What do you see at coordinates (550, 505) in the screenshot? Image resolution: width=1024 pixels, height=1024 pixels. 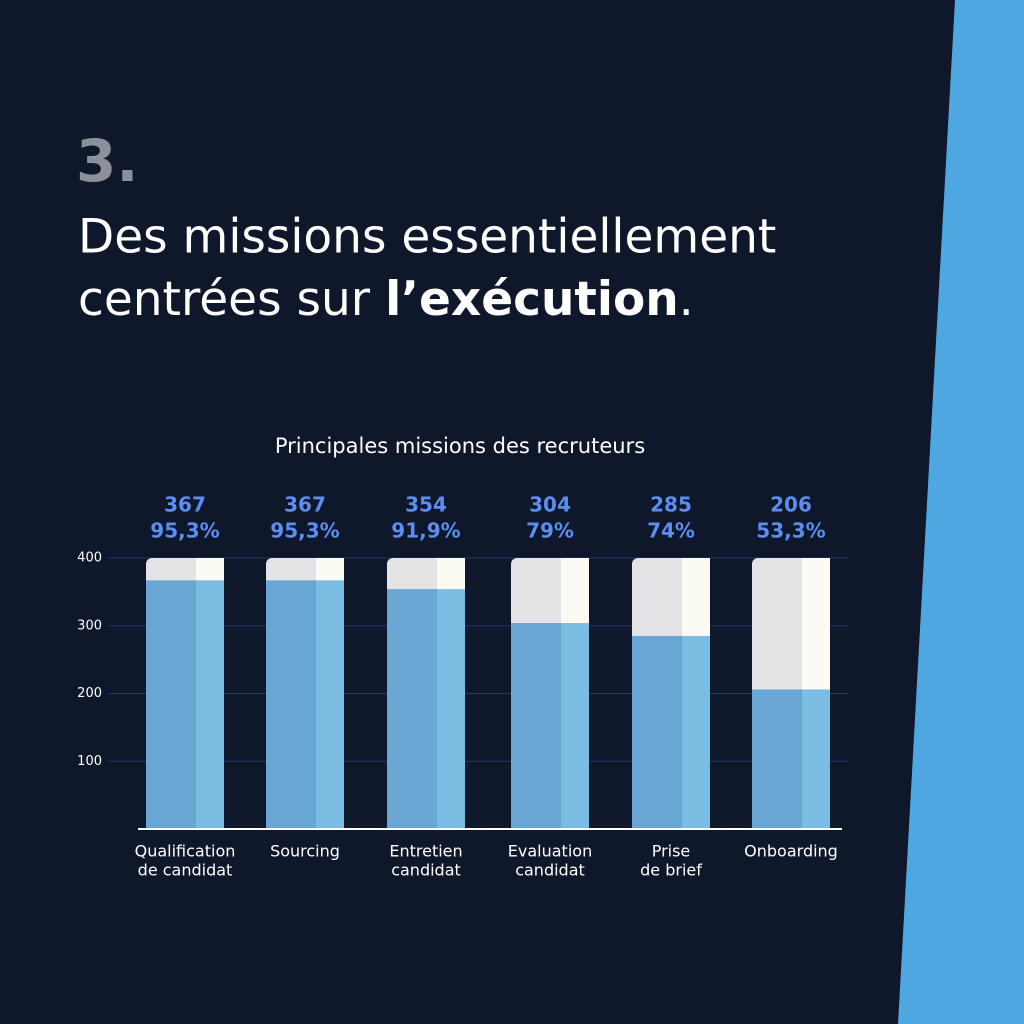 I see `value-label: 304` at bounding box center [550, 505].